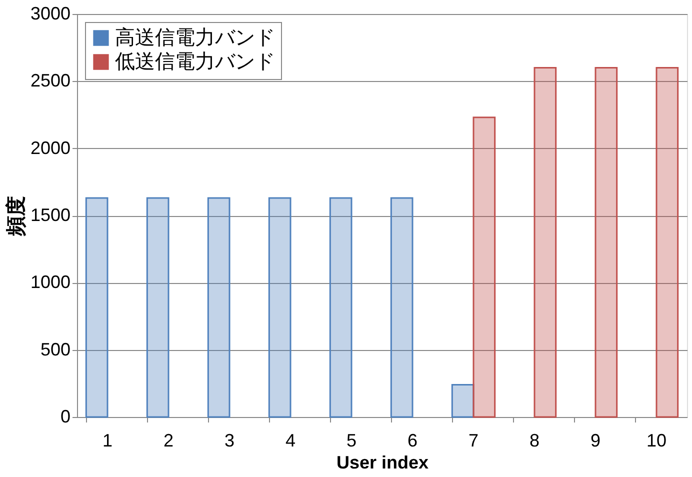  Describe the element at coordinates (351, 440) in the screenshot. I see `x-tick-label: 5` at that location.